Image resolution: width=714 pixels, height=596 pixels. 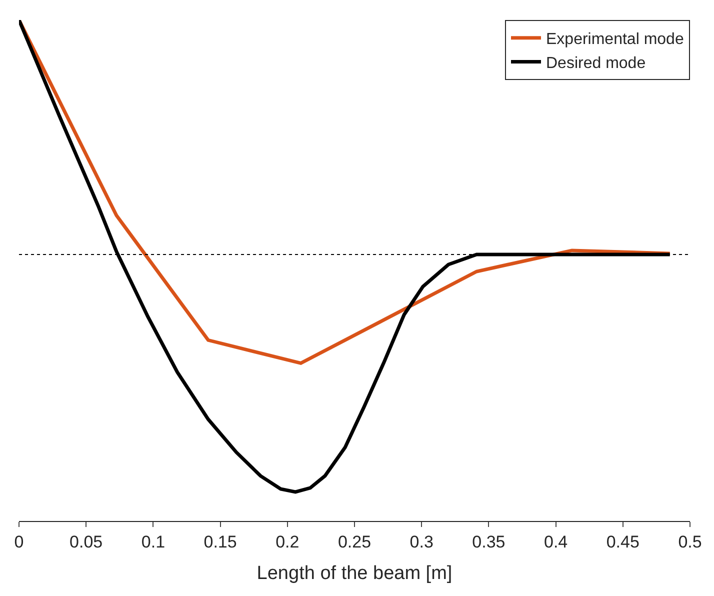 I want to click on x-tick-label: 0.2, so click(x=288, y=542).